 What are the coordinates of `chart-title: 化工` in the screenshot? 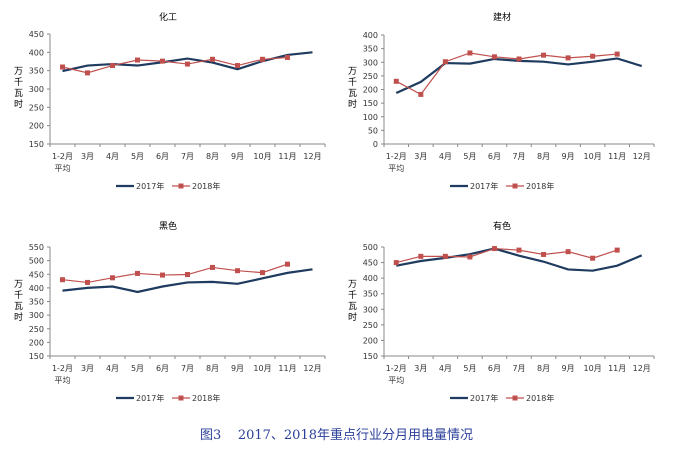 It's located at (168, 17).